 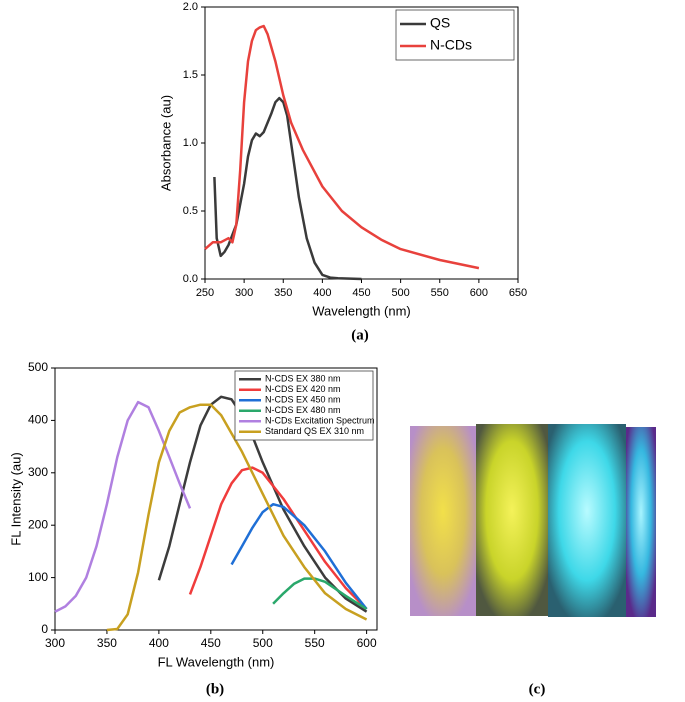 I want to click on y-tick-label: 0.0, so click(x=190, y=279).